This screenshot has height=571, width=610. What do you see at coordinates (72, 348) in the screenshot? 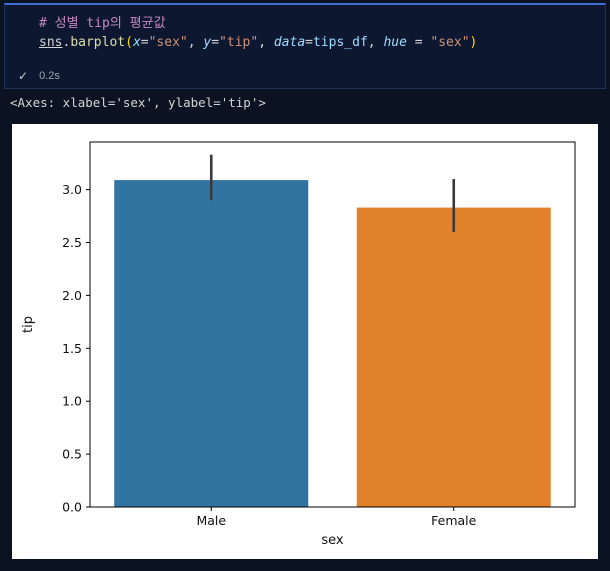
I see `y-tick-label: 1.5` at bounding box center [72, 348].